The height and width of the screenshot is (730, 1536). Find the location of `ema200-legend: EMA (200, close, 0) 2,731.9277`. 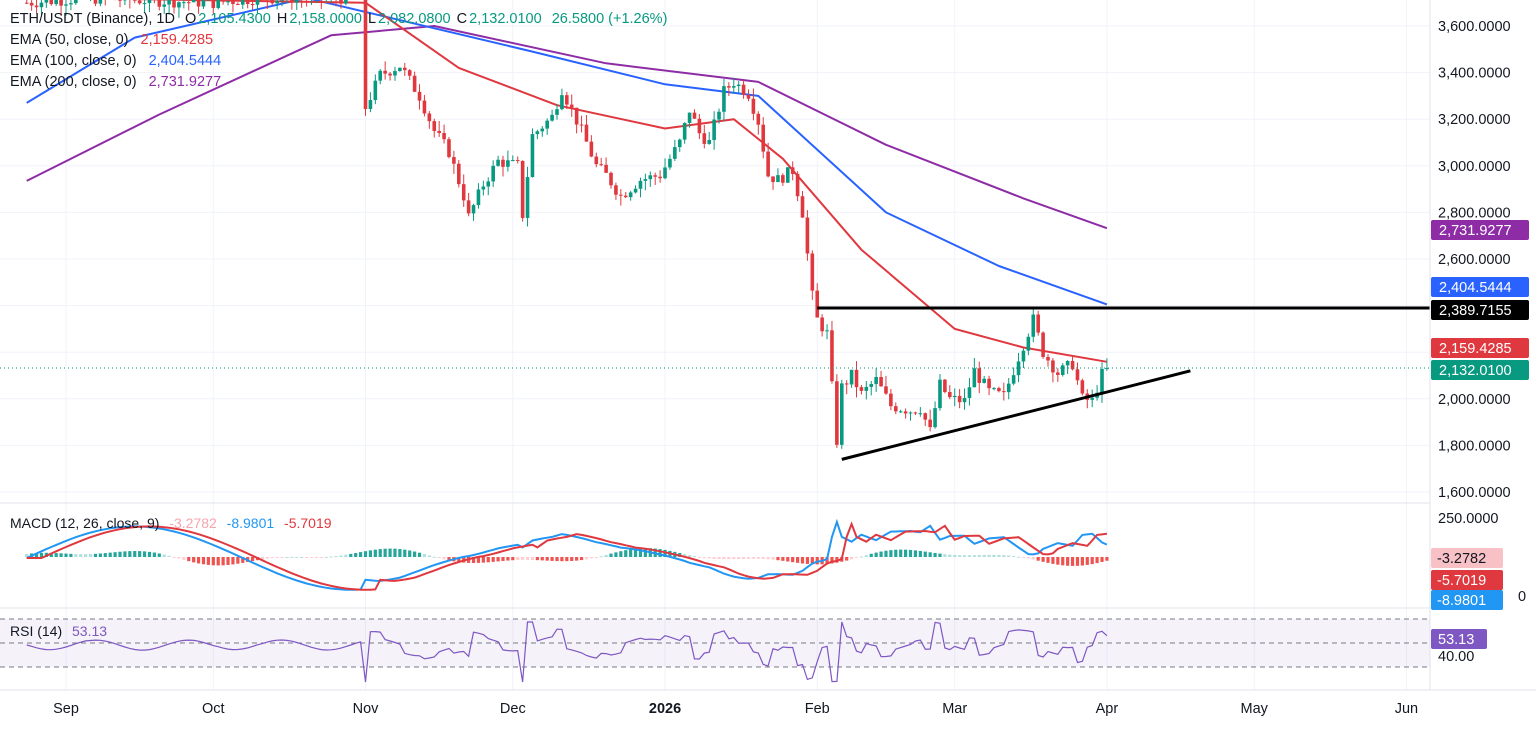

ema200-legend: EMA (200, close, 0) 2,731.9277 is located at coordinates (116, 82).